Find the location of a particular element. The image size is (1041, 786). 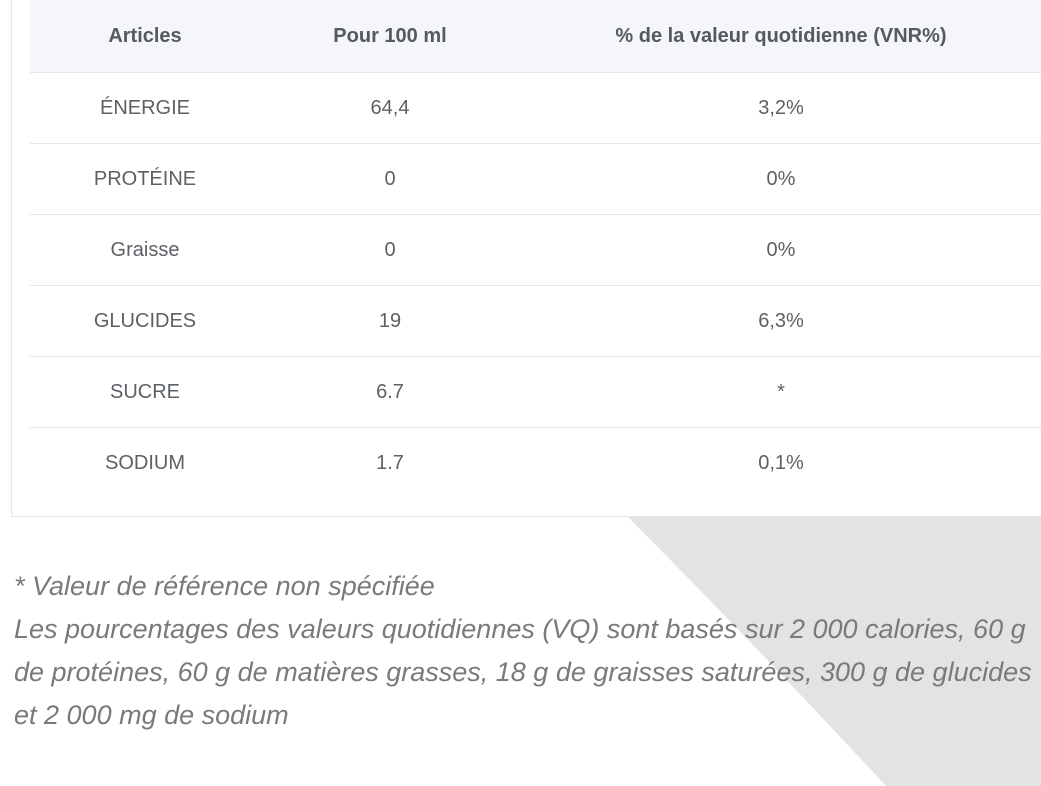

table-row: PROTÉINE 0 0% is located at coordinates (535, 179).